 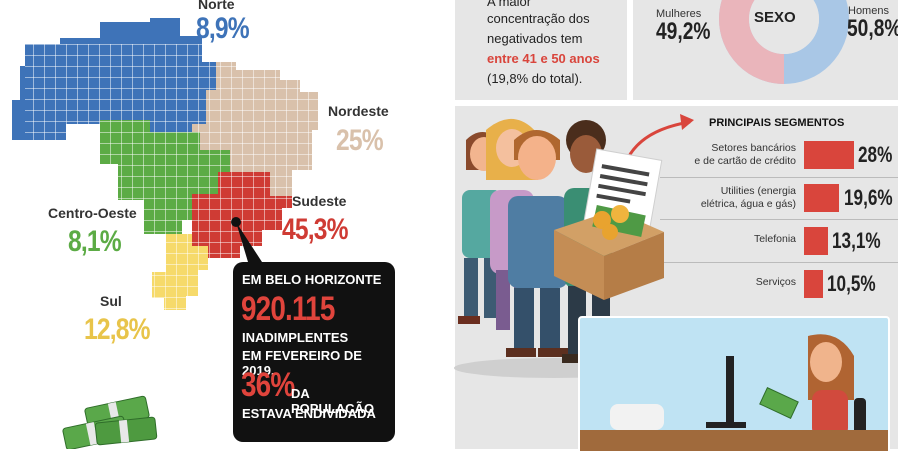 What do you see at coordinates (875, 154) in the screenshot?
I see `segment-value-banking: 28%` at bounding box center [875, 154].